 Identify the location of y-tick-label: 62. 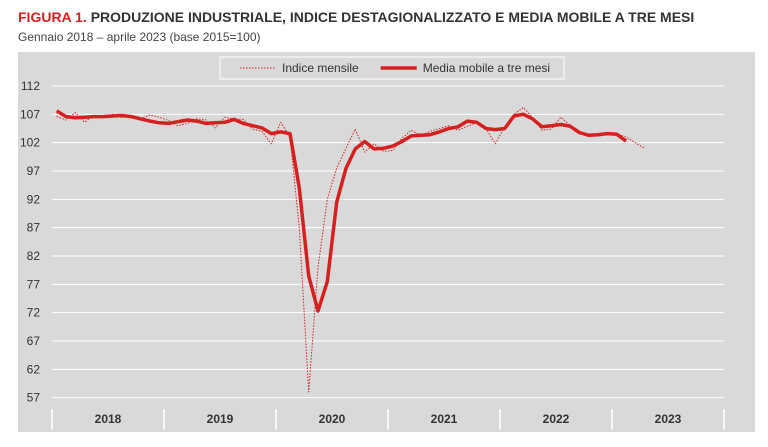
(34, 369).